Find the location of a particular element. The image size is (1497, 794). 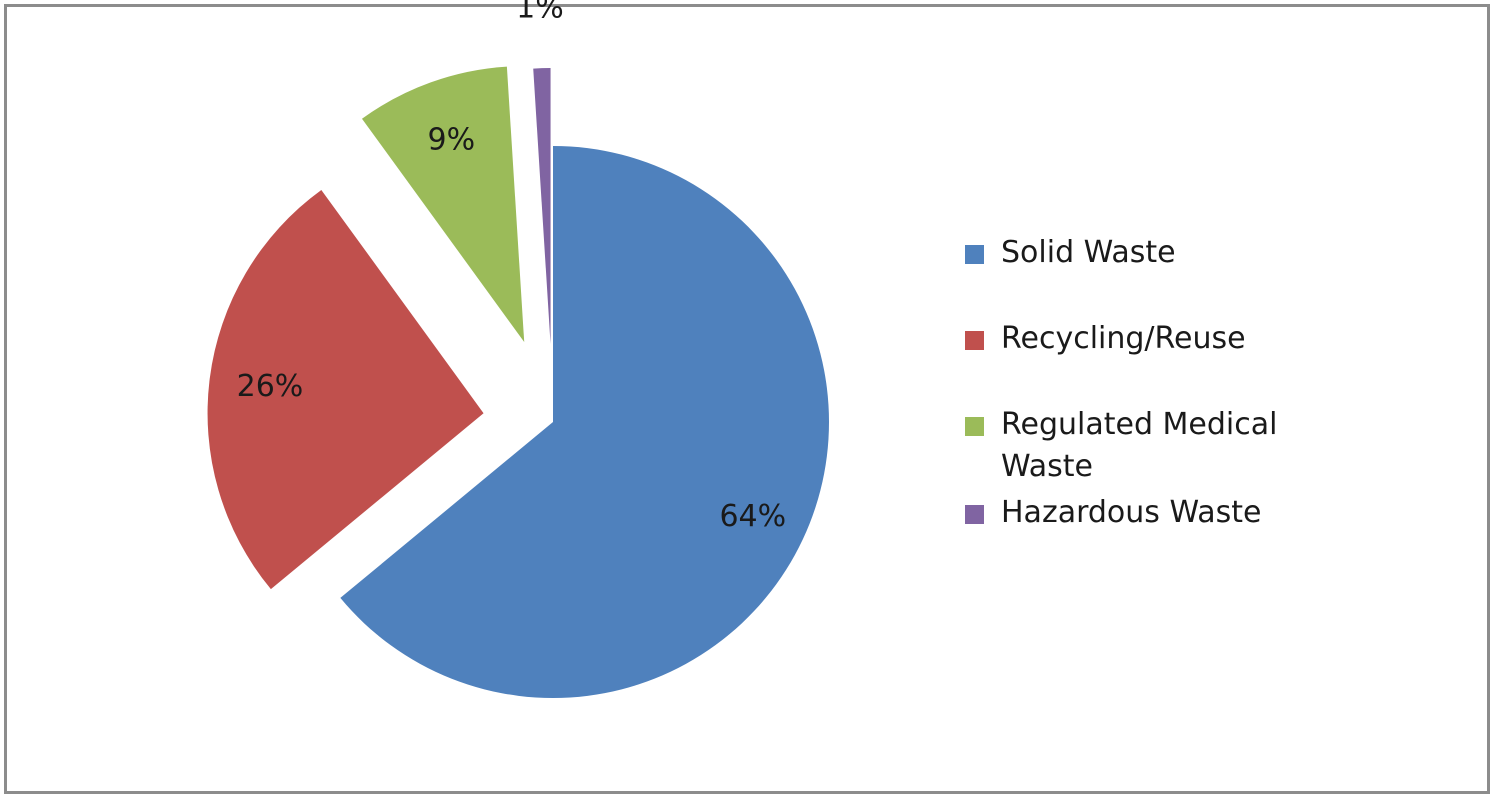

slice-solid-waste-label: 64% is located at coordinates (752, 516).